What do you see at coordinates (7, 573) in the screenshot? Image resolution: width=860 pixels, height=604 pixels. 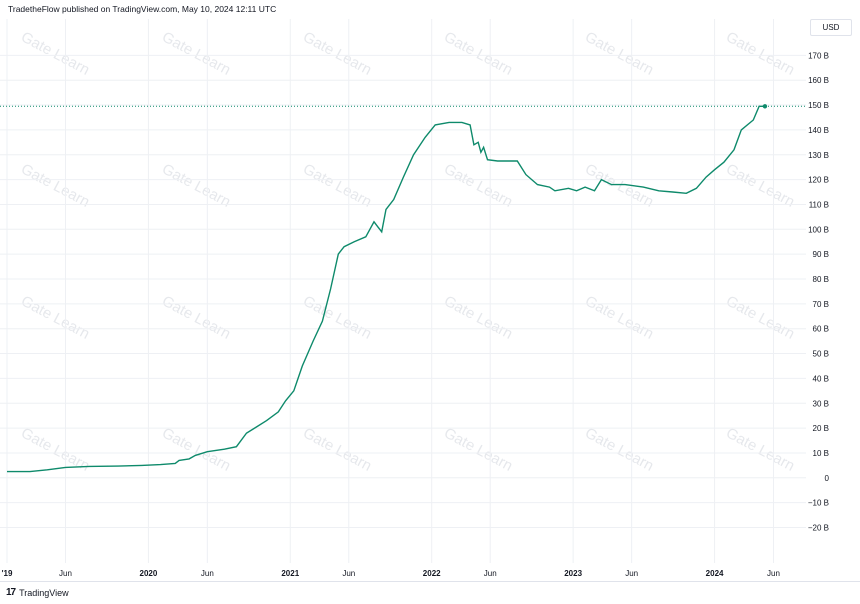 I see `x-tick-label: '19` at bounding box center [7, 573].